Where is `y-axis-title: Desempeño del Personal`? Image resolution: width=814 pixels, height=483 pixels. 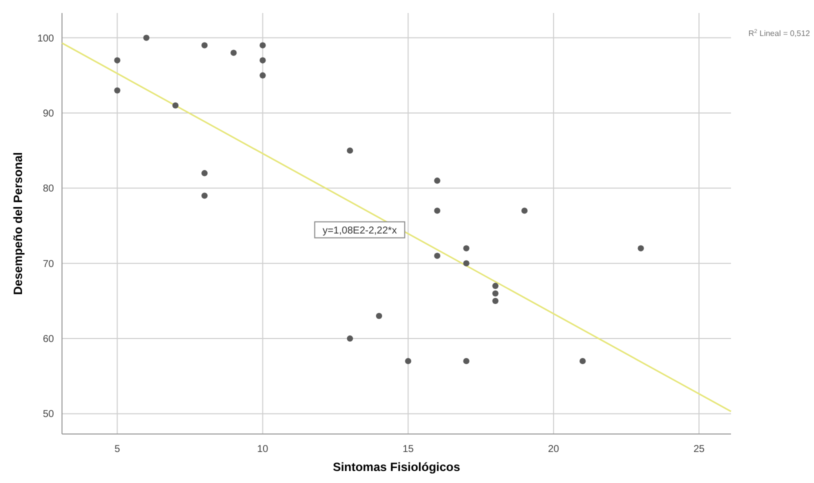 y-axis-title: Desempeño del Personal is located at coordinates (18, 223).